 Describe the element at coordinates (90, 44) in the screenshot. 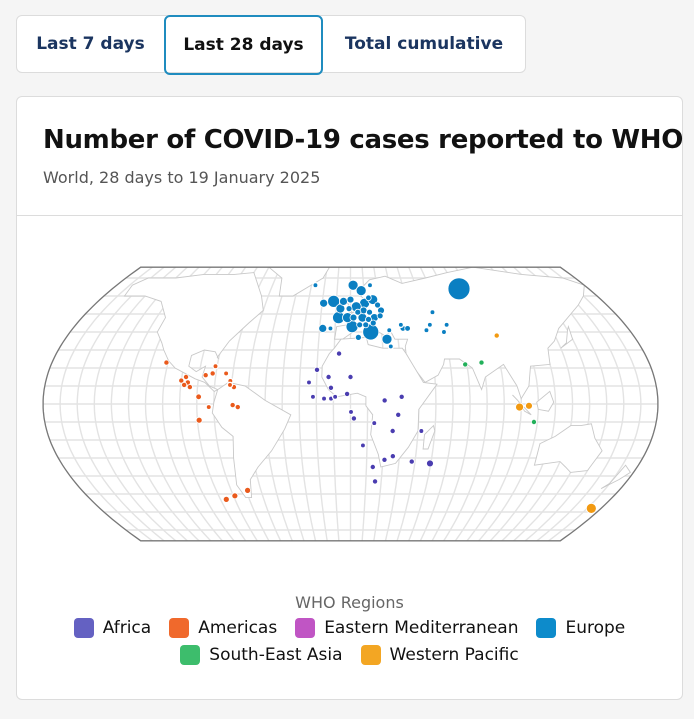

I see `tab-last-7-days: Last 7 days` at that location.